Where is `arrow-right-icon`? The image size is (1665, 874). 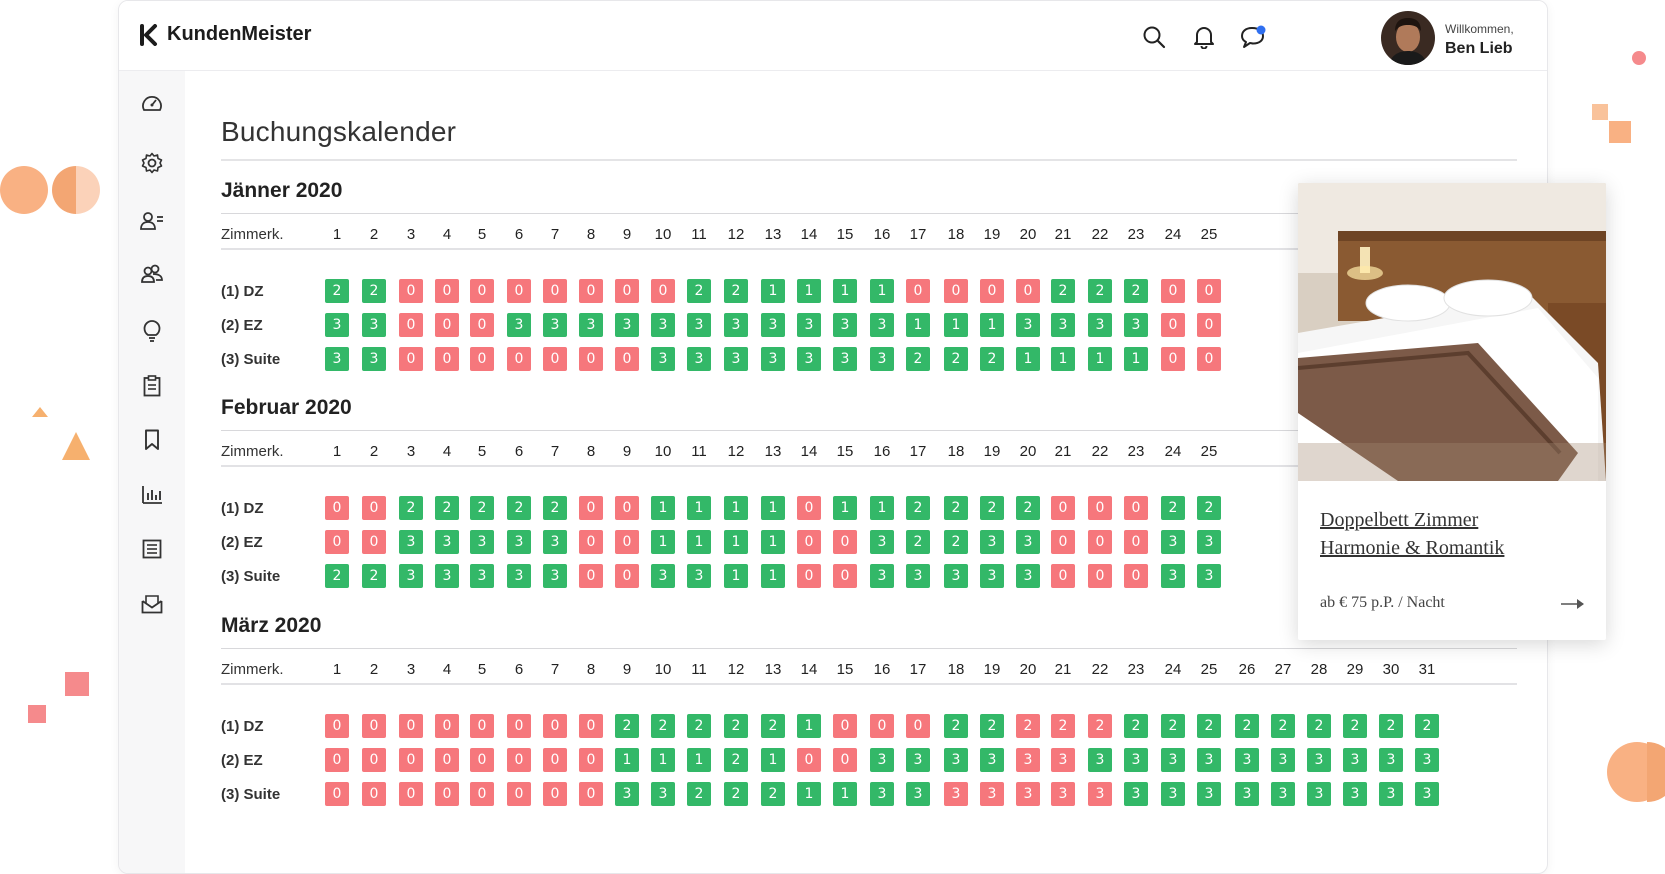
arrow-right-icon is located at coordinates (1573, 604).